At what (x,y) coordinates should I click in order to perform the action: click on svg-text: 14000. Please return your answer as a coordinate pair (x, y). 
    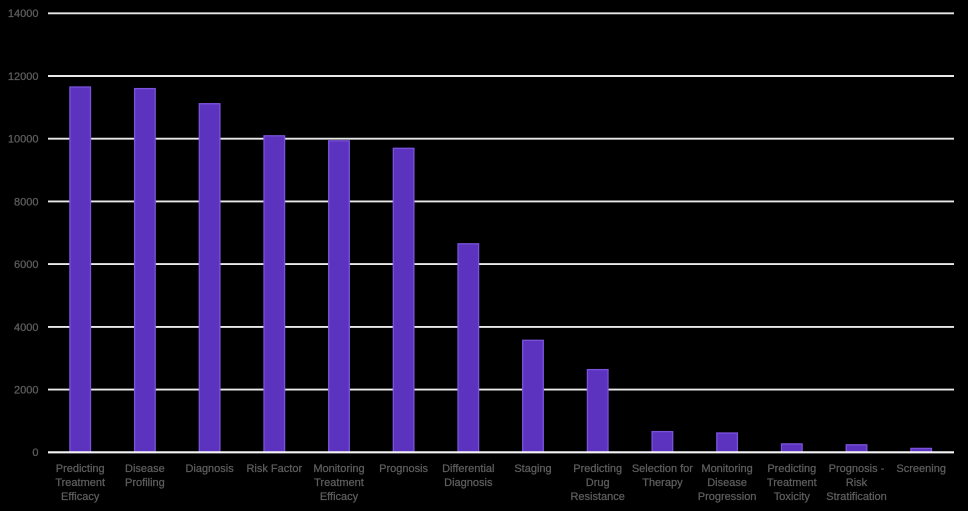
    Looking at the image, I should click on (23, 14).